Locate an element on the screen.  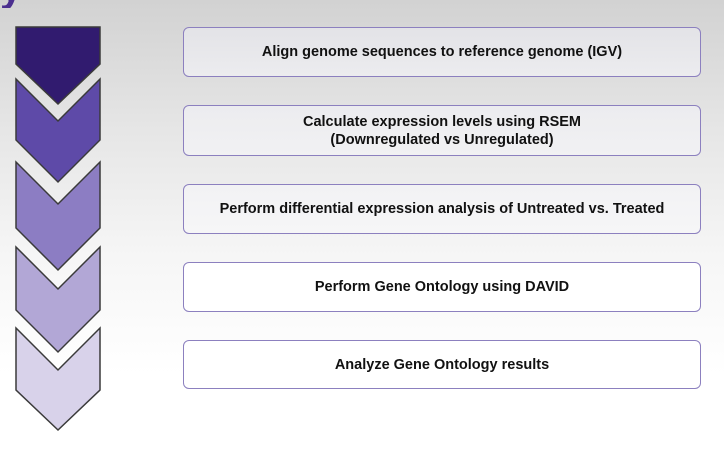
process-chevron-arrows is located at coordinates (58, 229).